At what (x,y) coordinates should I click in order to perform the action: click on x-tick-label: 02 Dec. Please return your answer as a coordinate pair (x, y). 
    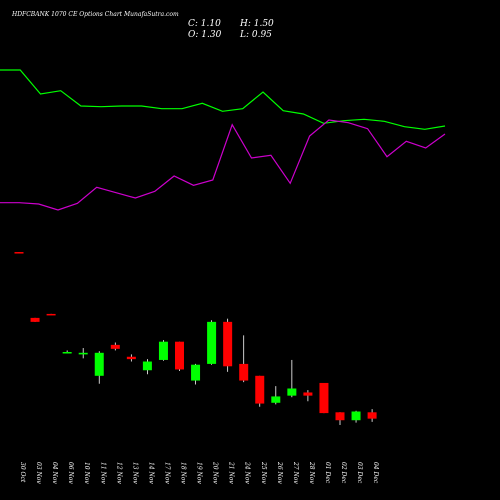
    Looking at the image, I should click on (343, 473).